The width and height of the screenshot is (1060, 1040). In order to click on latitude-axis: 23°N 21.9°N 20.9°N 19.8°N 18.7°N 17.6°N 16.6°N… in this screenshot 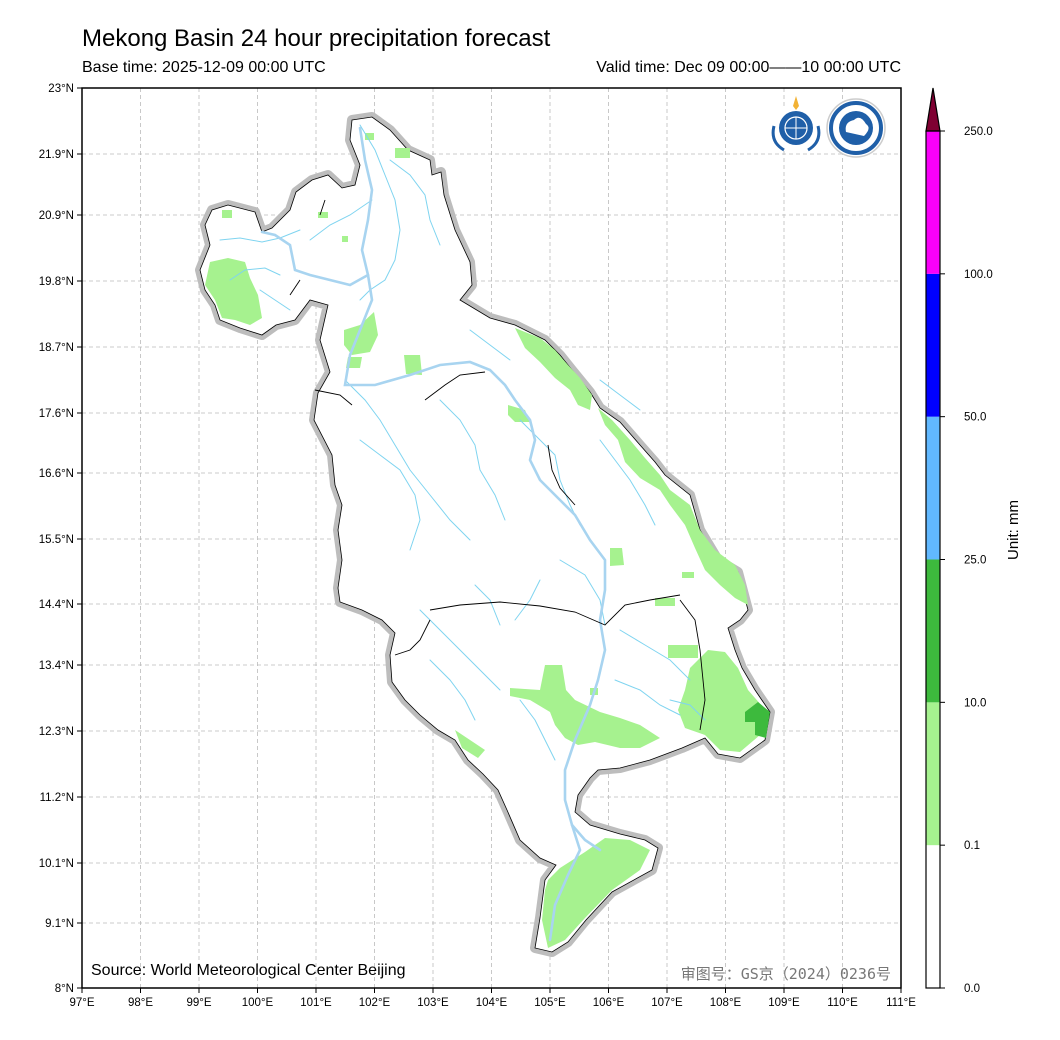, I will do `click(60, 539)`.